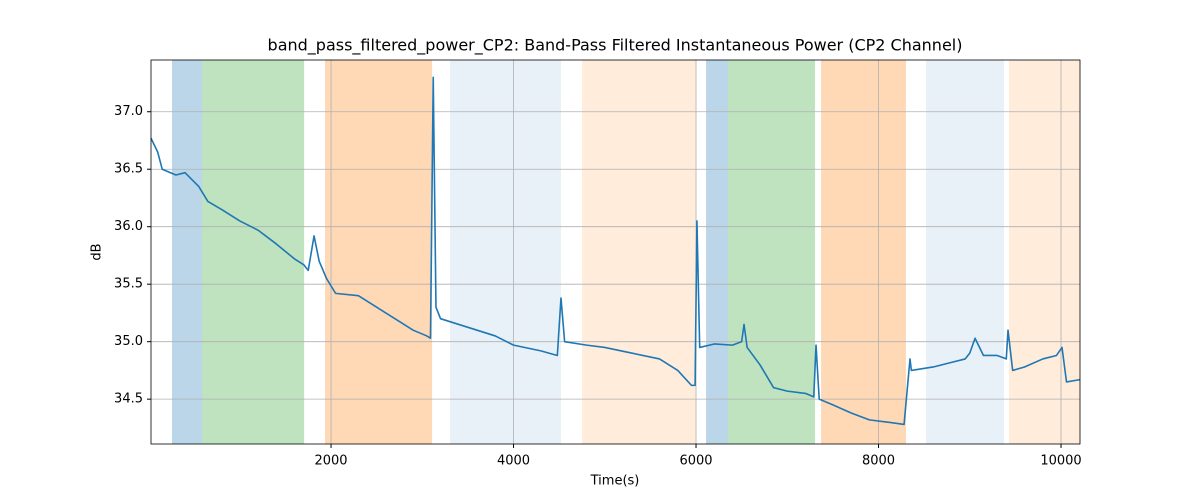 This screenshot has height=500, width=1200. Describe the element at coordinates (1060, 461) in the screenshot. I see `x-tick-label: 10000` at that location.